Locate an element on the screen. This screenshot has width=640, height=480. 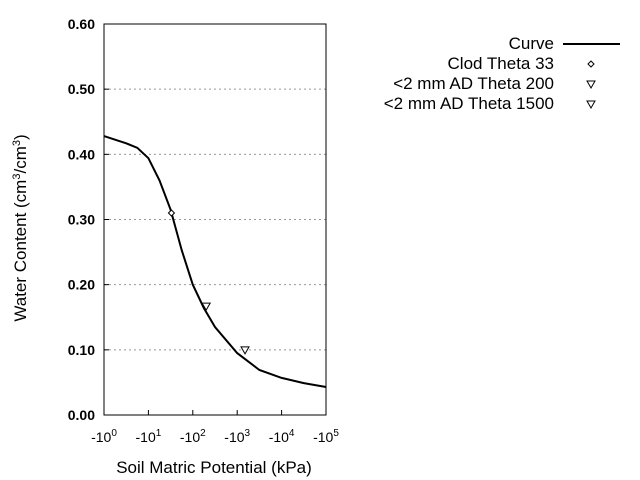
x-axis: -100 -101 -102 -103 -104 -105 is located at coordinates (215, 427).